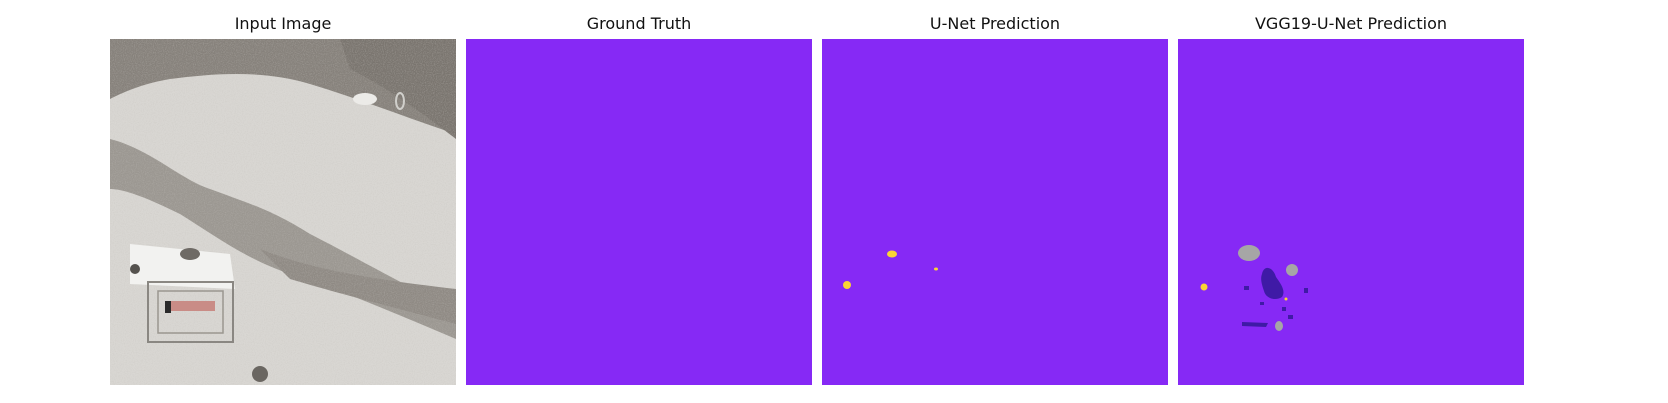 This screenshot has height=403, width=1668. What do you see at coordinates (995, 23) in the screenshot?
I see `panel-title: U-Net Prediction` at bounding box center [995, 23].